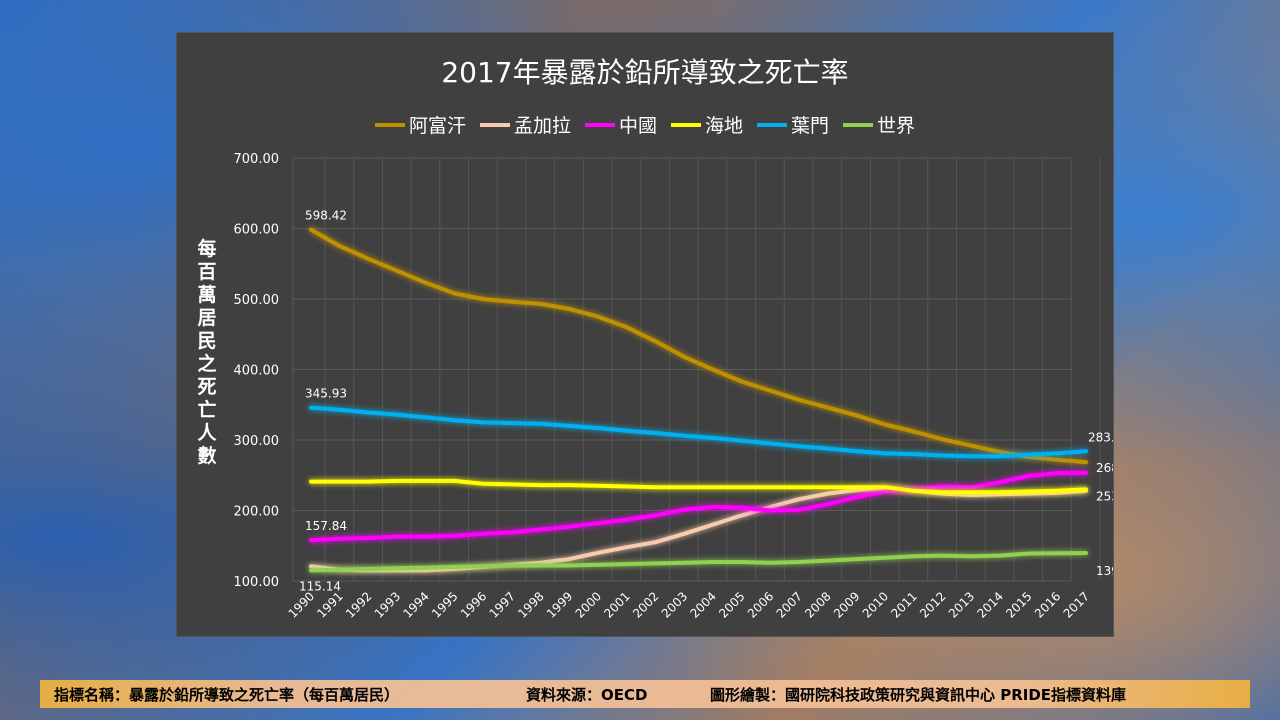  What do you see at coordinates (789, 604) in the screenshot?
I see `x-tick-label: 2007` at bounding box center [789, 604].